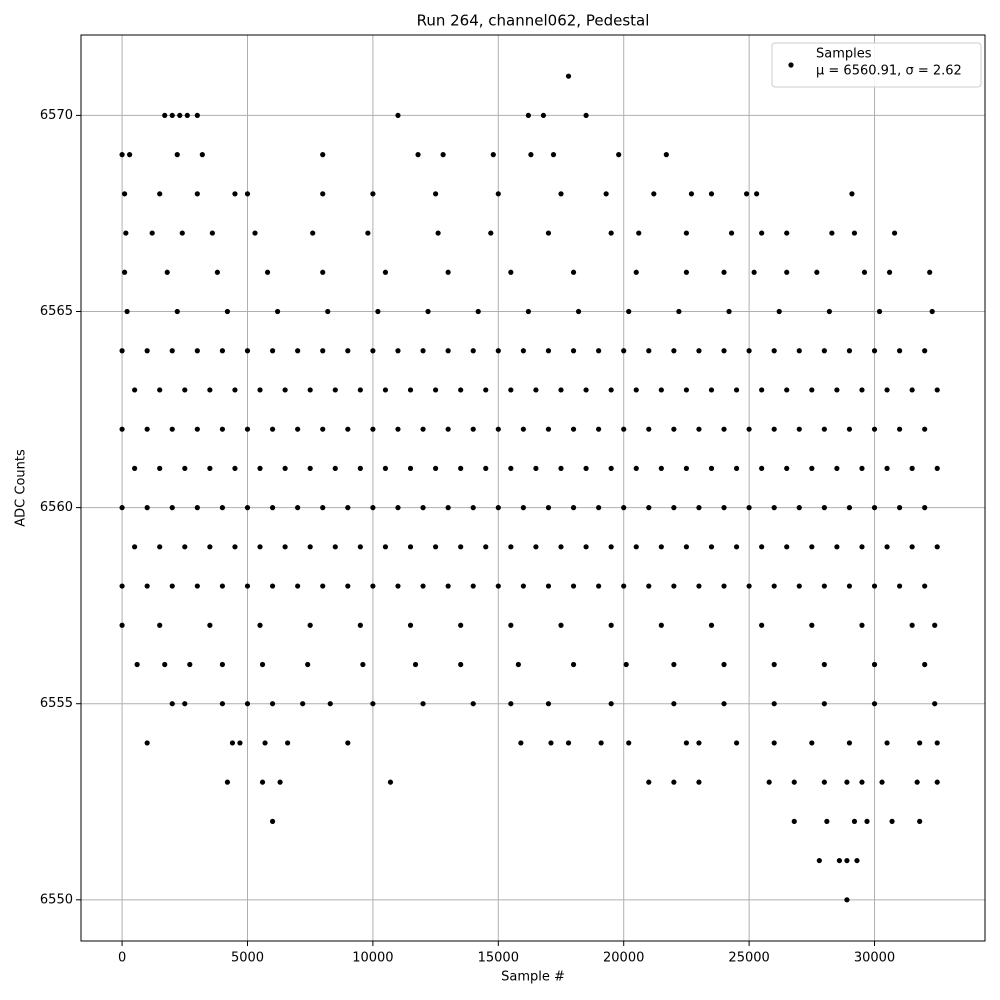 Image resolution: width=1000 pixels, height=1000 pixels. What do you see at coordinates (533, 977) in the screenshot?
I see `x-axis-label: Sample #` at bounding box center [533, 977].